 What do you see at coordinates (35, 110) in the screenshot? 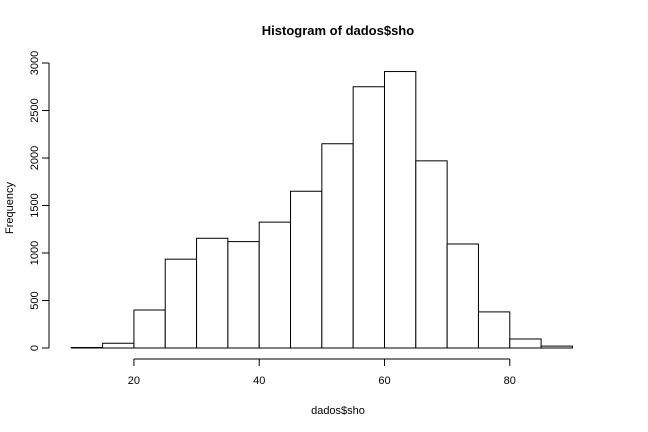
I see `y-tick-label: 2500` at bounding box center [35, 110].